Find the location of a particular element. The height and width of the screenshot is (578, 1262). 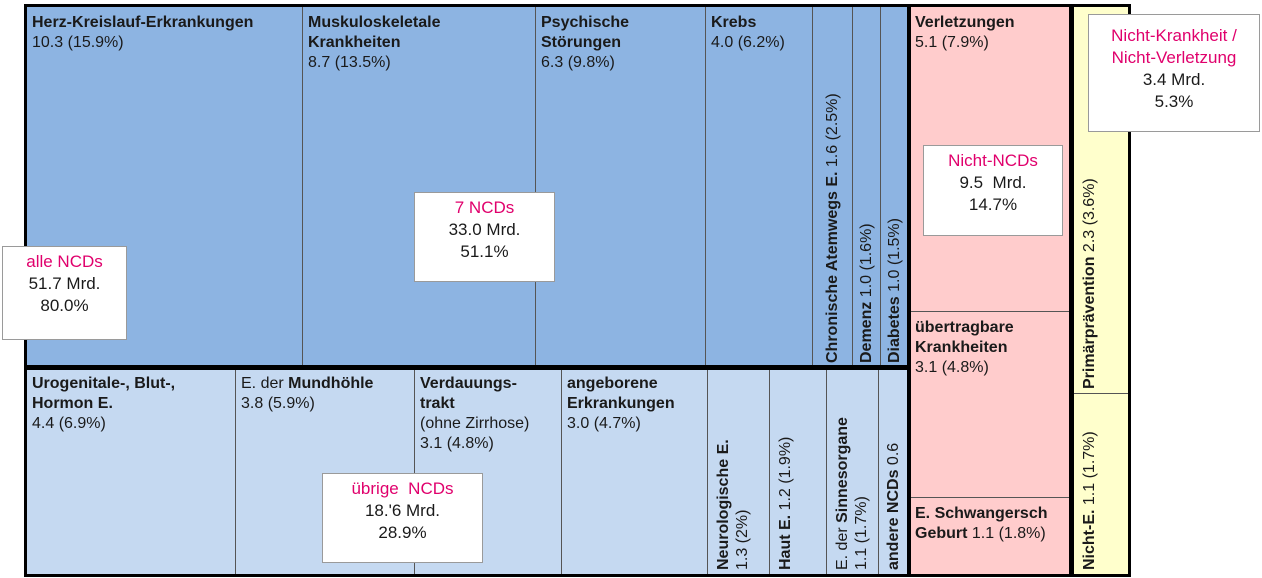

callout-share: 5.3% is located at coordinates (1174, 101).